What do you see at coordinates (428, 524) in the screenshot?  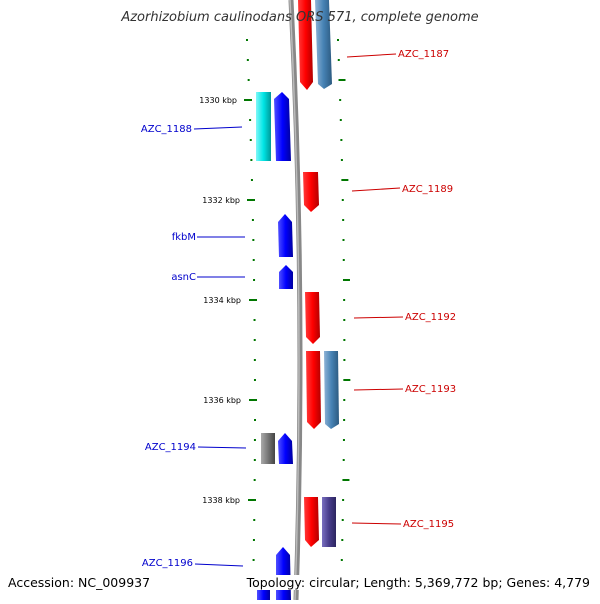 I see `gene-label-azc-1195: AZC_1195` at bounding box center [428, 524].